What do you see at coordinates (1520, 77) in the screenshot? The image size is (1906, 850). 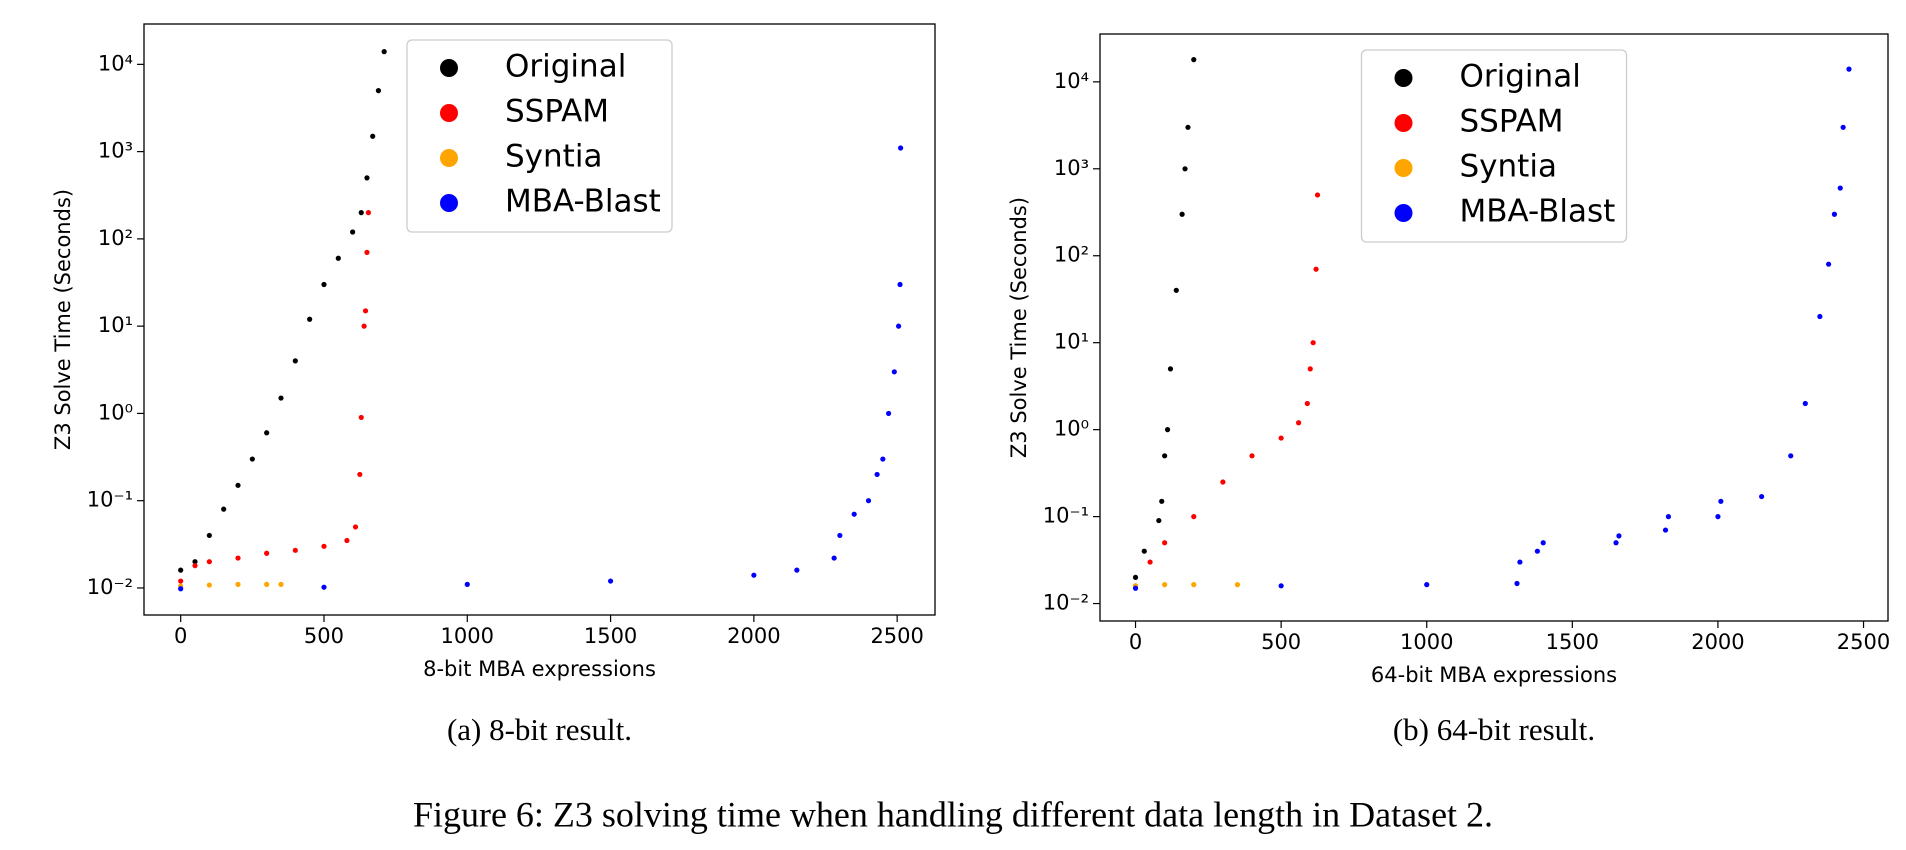 I see `legend-label: Original` at bounding box center [1520, 77].